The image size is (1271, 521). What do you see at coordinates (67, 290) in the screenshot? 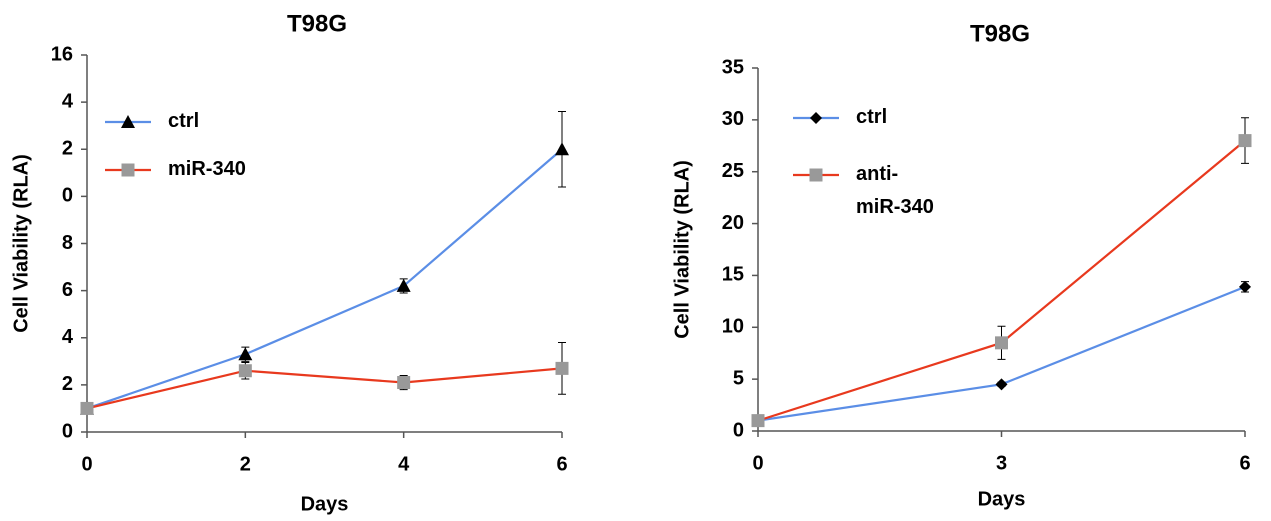
I see `y-tick-label: 6` at bounding box center [67, 290].